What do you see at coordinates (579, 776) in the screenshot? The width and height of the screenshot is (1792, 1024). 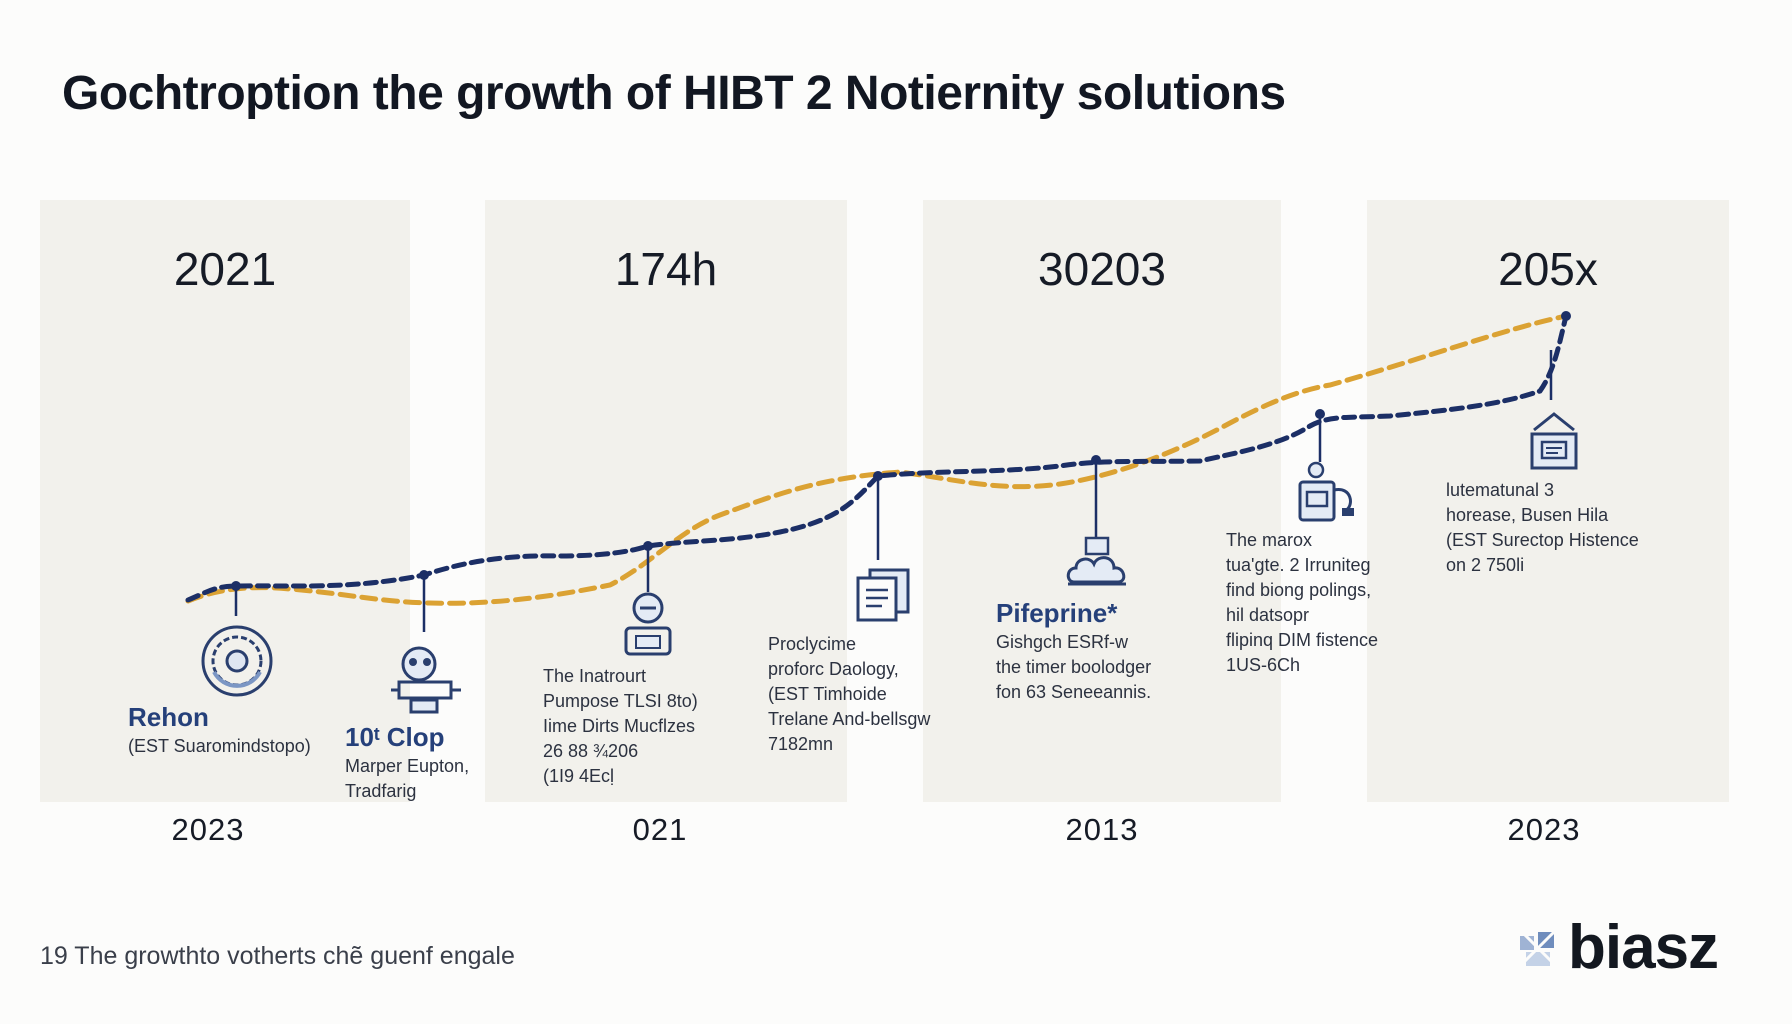 I see `milestone-text: (1I9 4Ecḷ` at bounding box center [579, 776].